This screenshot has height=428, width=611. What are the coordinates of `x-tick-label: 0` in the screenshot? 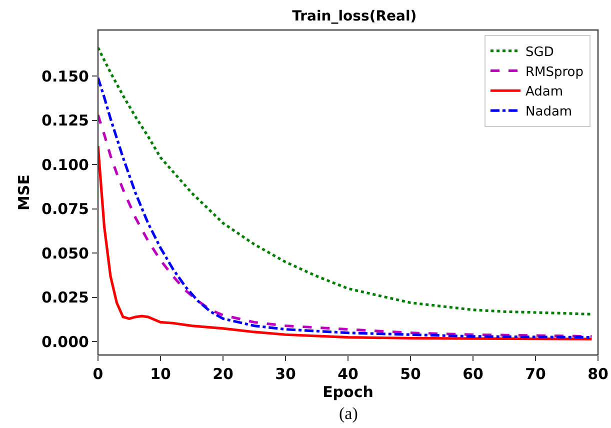 It's located at (98, 374).